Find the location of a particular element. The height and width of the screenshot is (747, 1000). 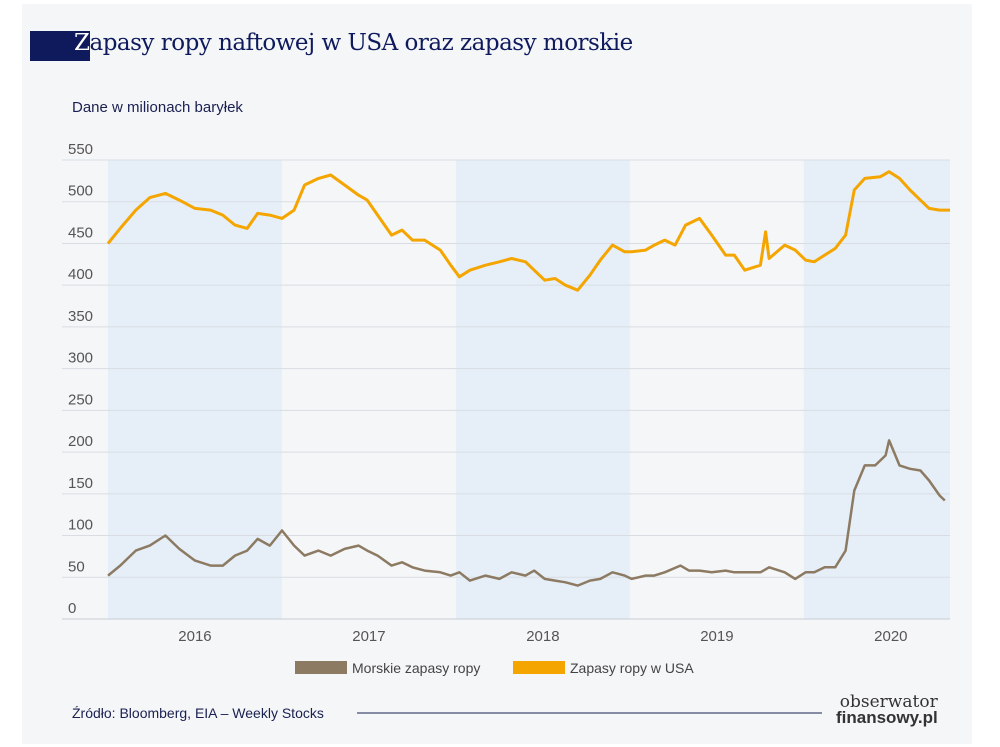

year-band-2018 is located at coordinates (542, 389).